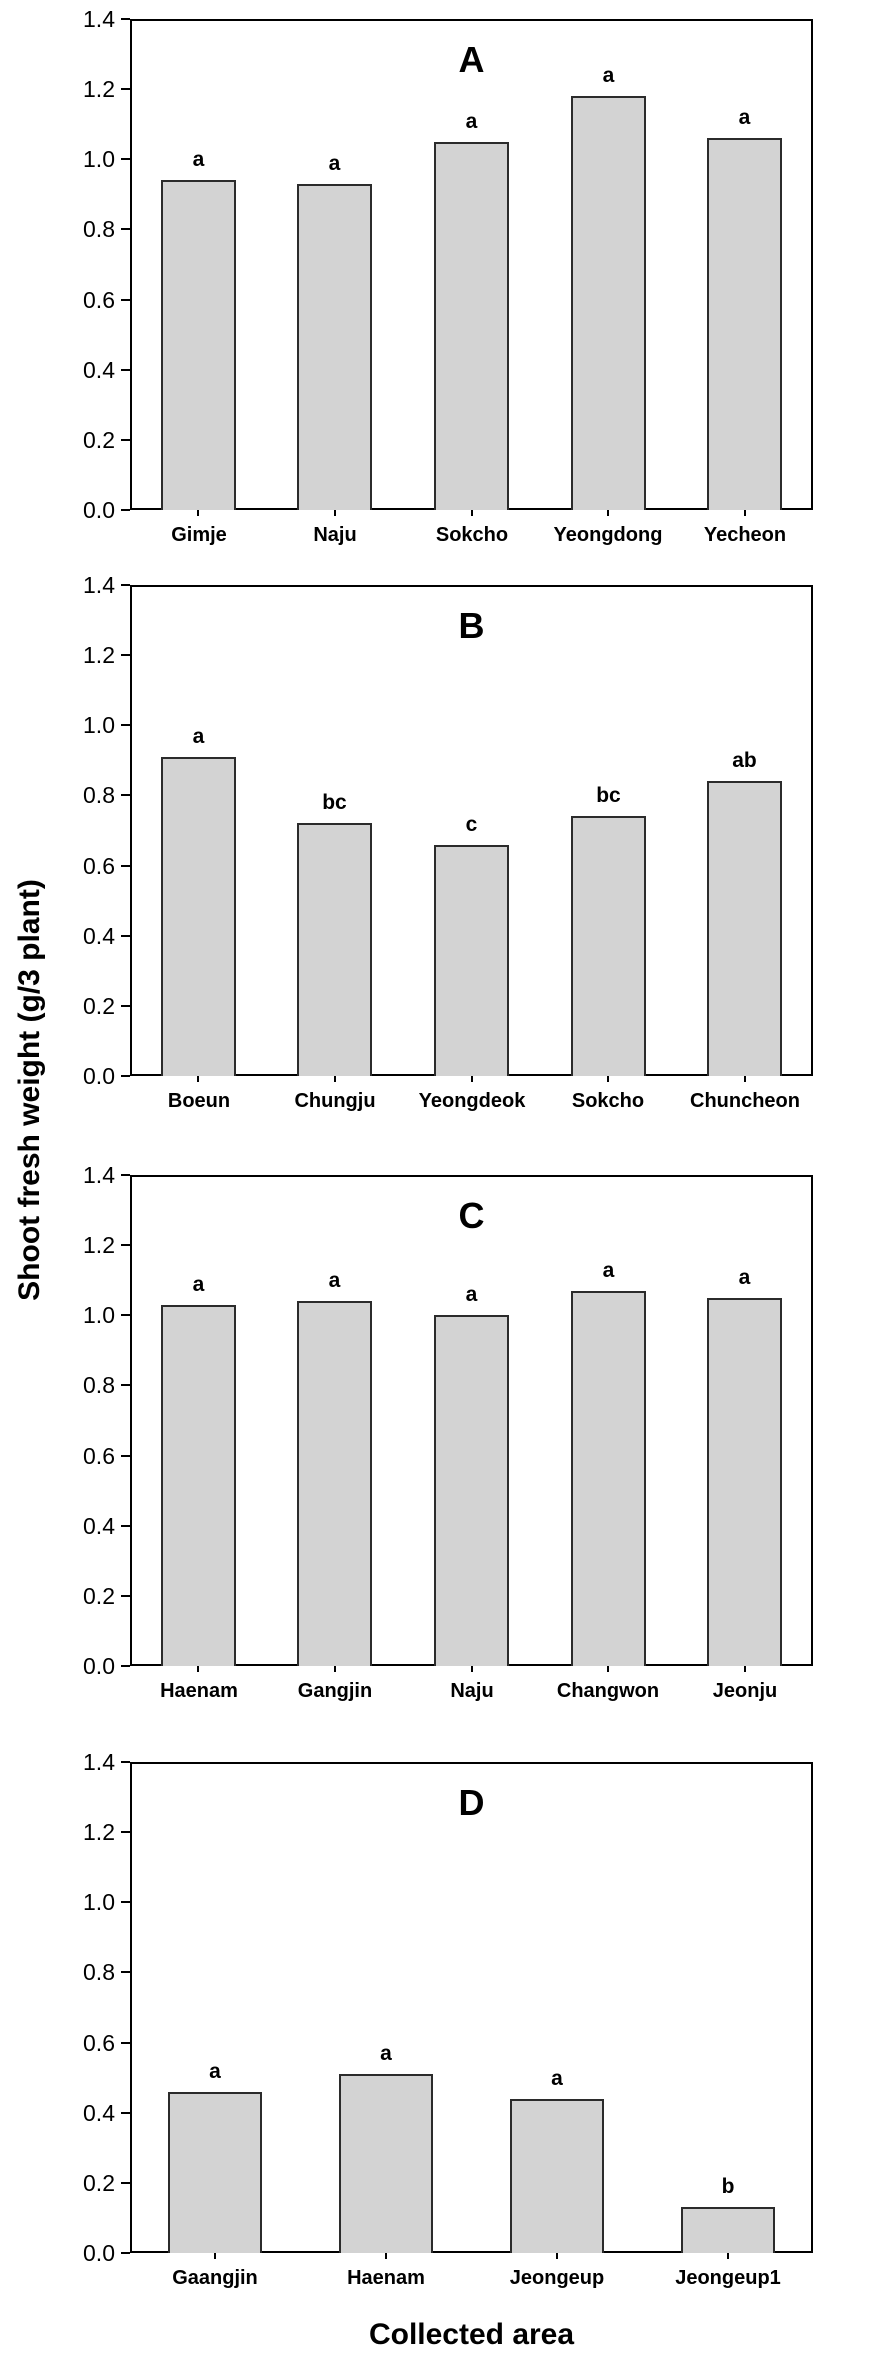  Describe the element at coordinates (557, 2176) in the screenshot. I see `bar-D-Jeongeup` at that location.